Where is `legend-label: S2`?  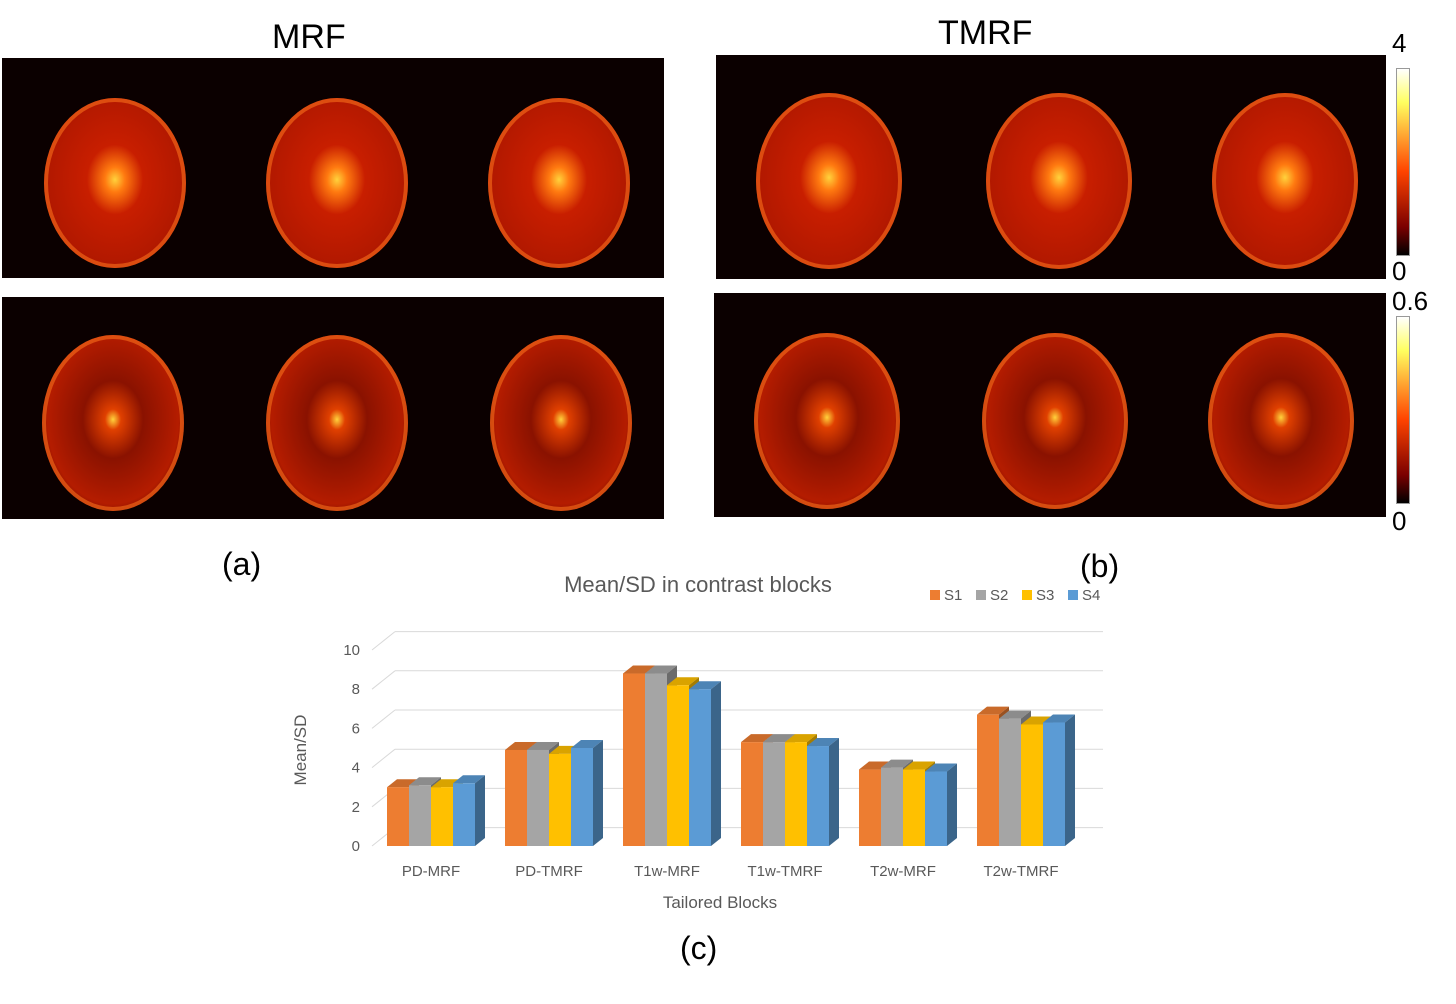 legend-label: S2 is located at coordinates (999, 595).